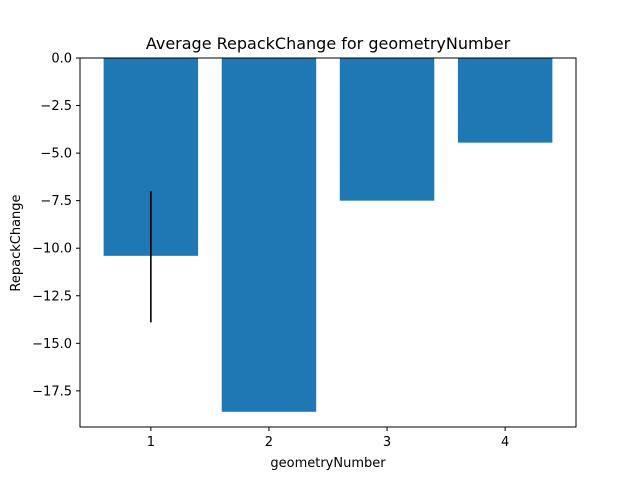 Image resolution: width=640 pixels, height=480 pixels. Describe the element at coordinates (328, 43) in the screenshot. I see `chart-title: Average RepackChange for geometryNumber` at that location.